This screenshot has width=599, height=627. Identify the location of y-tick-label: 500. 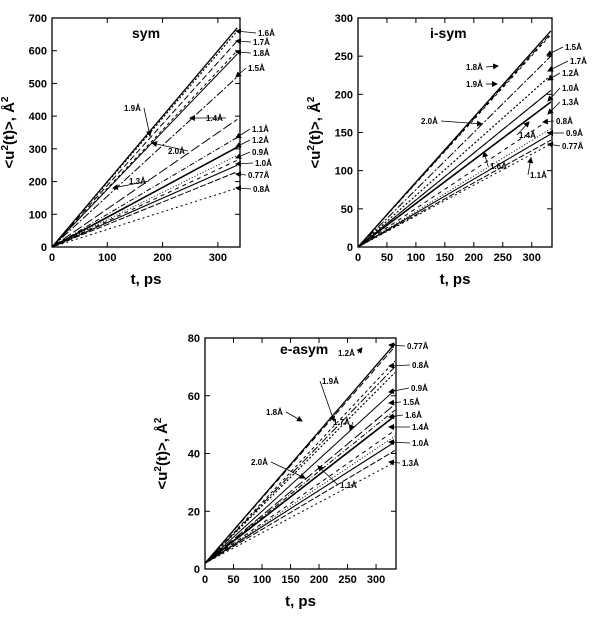
(38, 84).